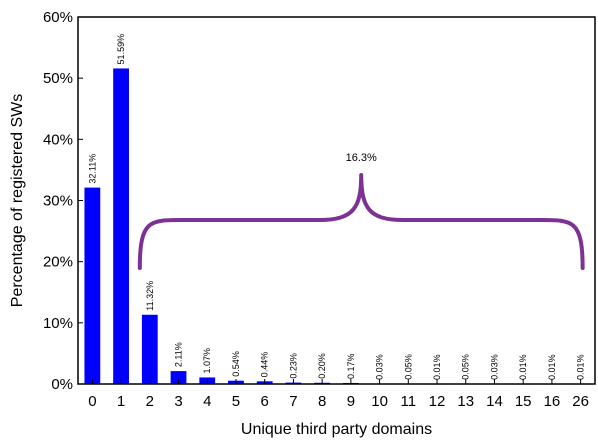 The image size is (598, 443). Describe the element at coordinates (322, 366) in the screenshot. I see `bar-value-label: 0.20%` at that location.